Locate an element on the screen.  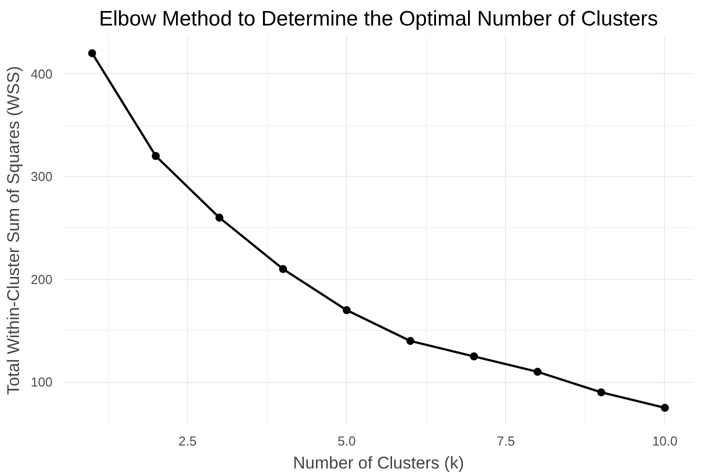
x-axis-title: Number of Clusters (k) is located at coordinates (378, 463).